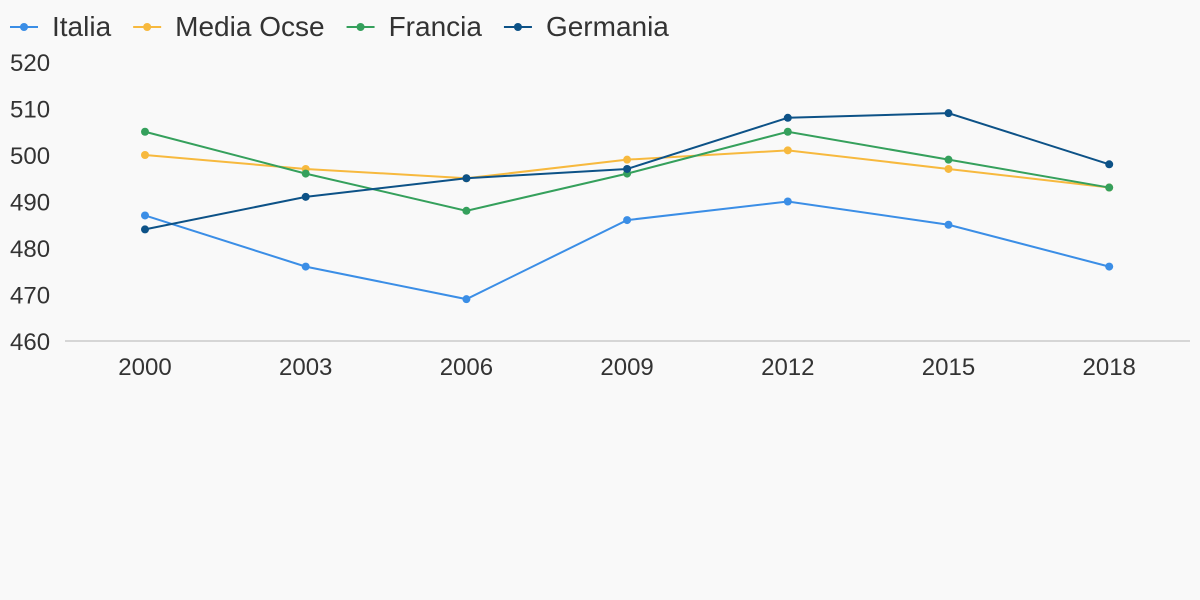 The width and height of the screenshot is (1200, 600). What do you see at coordinates (30, 249) in the screenshot?
I see `y-tick-label: 480` at bounding box center [30, 249].